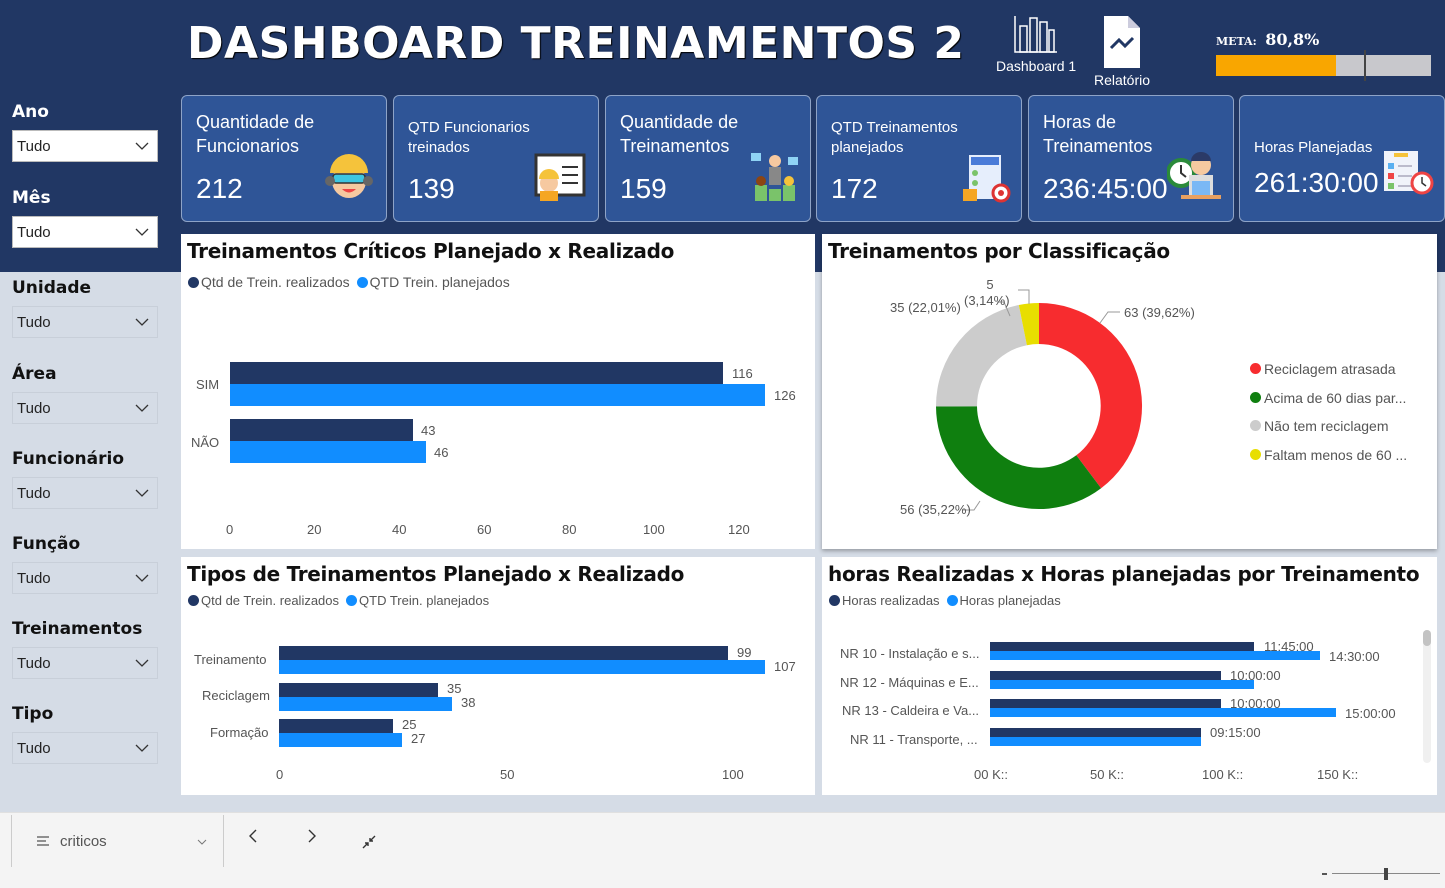 Image resolution: width=1445 pixels, height=888 pixels. Describe the element at coordinates (785, 395) in the screenshot. I see `data-label: 126` at that location.